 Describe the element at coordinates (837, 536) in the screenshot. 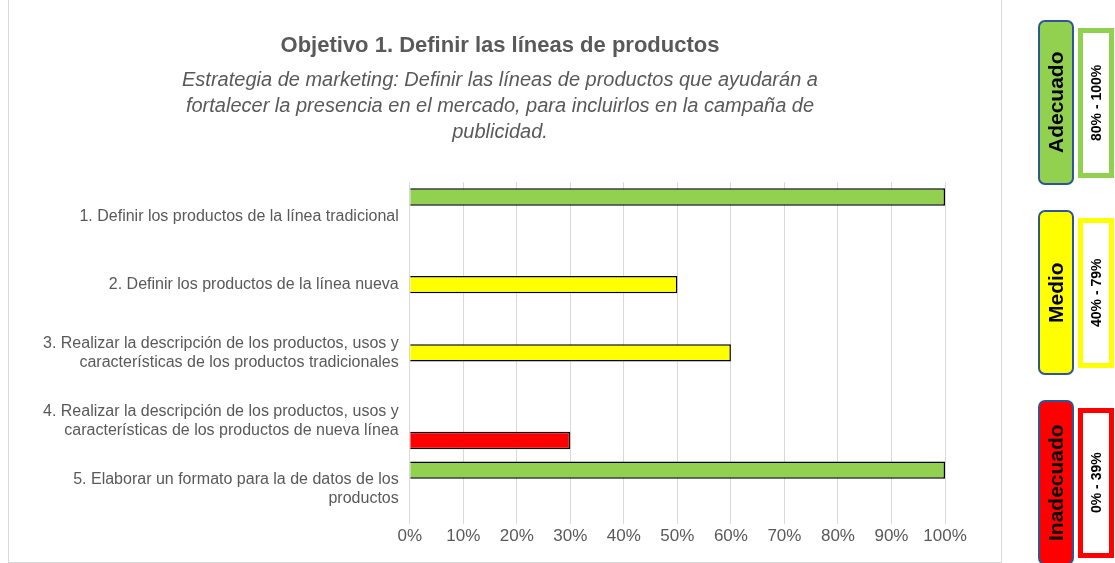

I see `x-tick-label: 80%` at that location.